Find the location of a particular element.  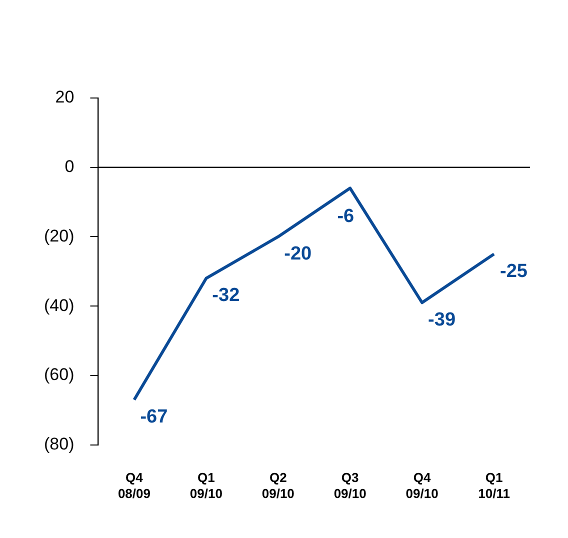

data-label: -25 is located at coordinates (514, 271).